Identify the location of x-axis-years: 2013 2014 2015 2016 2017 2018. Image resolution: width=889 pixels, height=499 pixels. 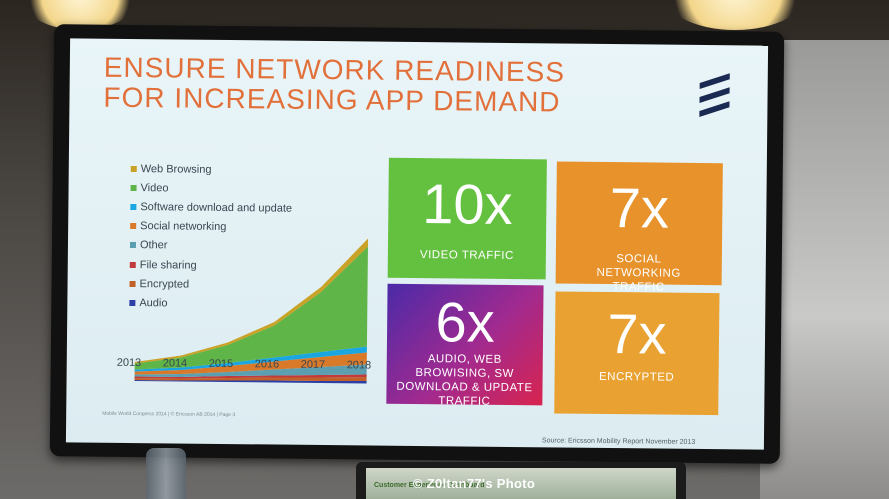
(242, 366).